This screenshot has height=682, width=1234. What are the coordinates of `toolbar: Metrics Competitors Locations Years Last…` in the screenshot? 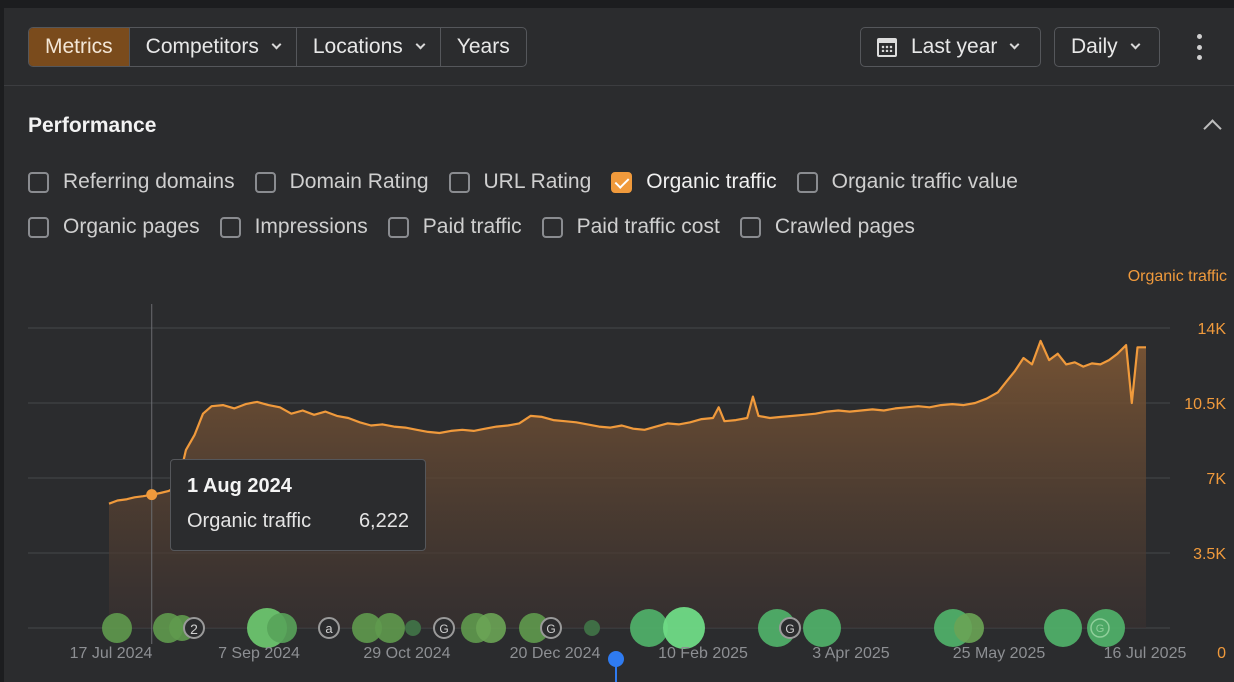 It's located at (619, 47).